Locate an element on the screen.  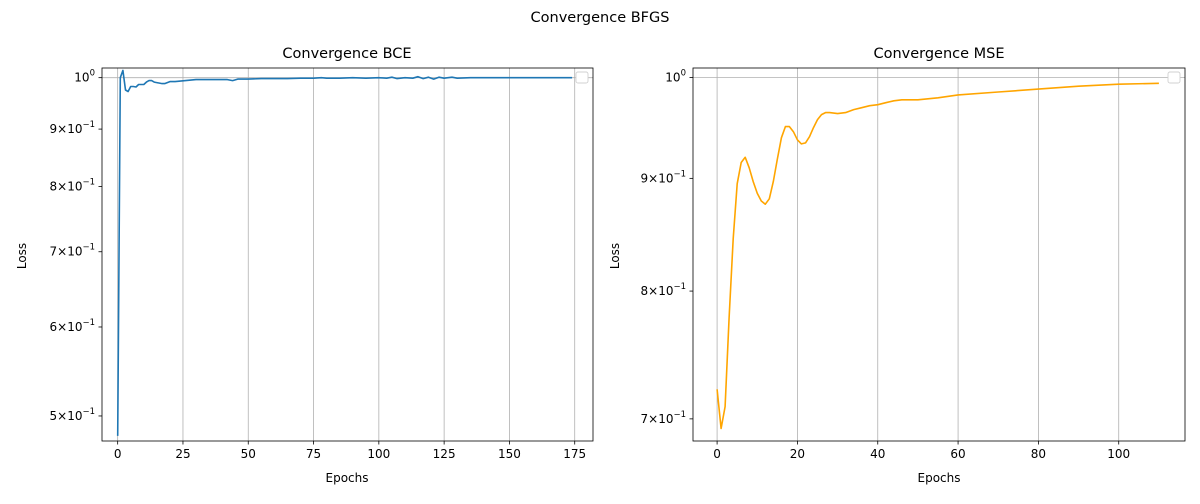
chart-bce-ytick-label: 6×10⁻¹ is located at coordinates (73, 326).